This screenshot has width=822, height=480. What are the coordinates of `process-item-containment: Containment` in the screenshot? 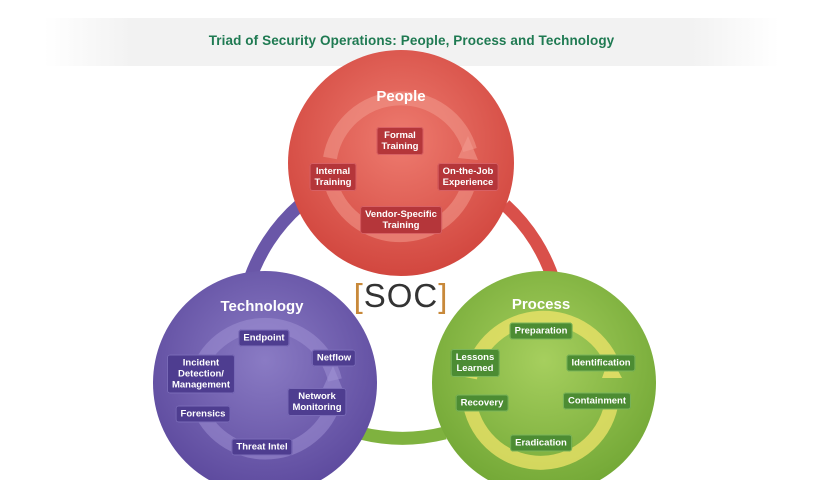 It's located at (597, 401).